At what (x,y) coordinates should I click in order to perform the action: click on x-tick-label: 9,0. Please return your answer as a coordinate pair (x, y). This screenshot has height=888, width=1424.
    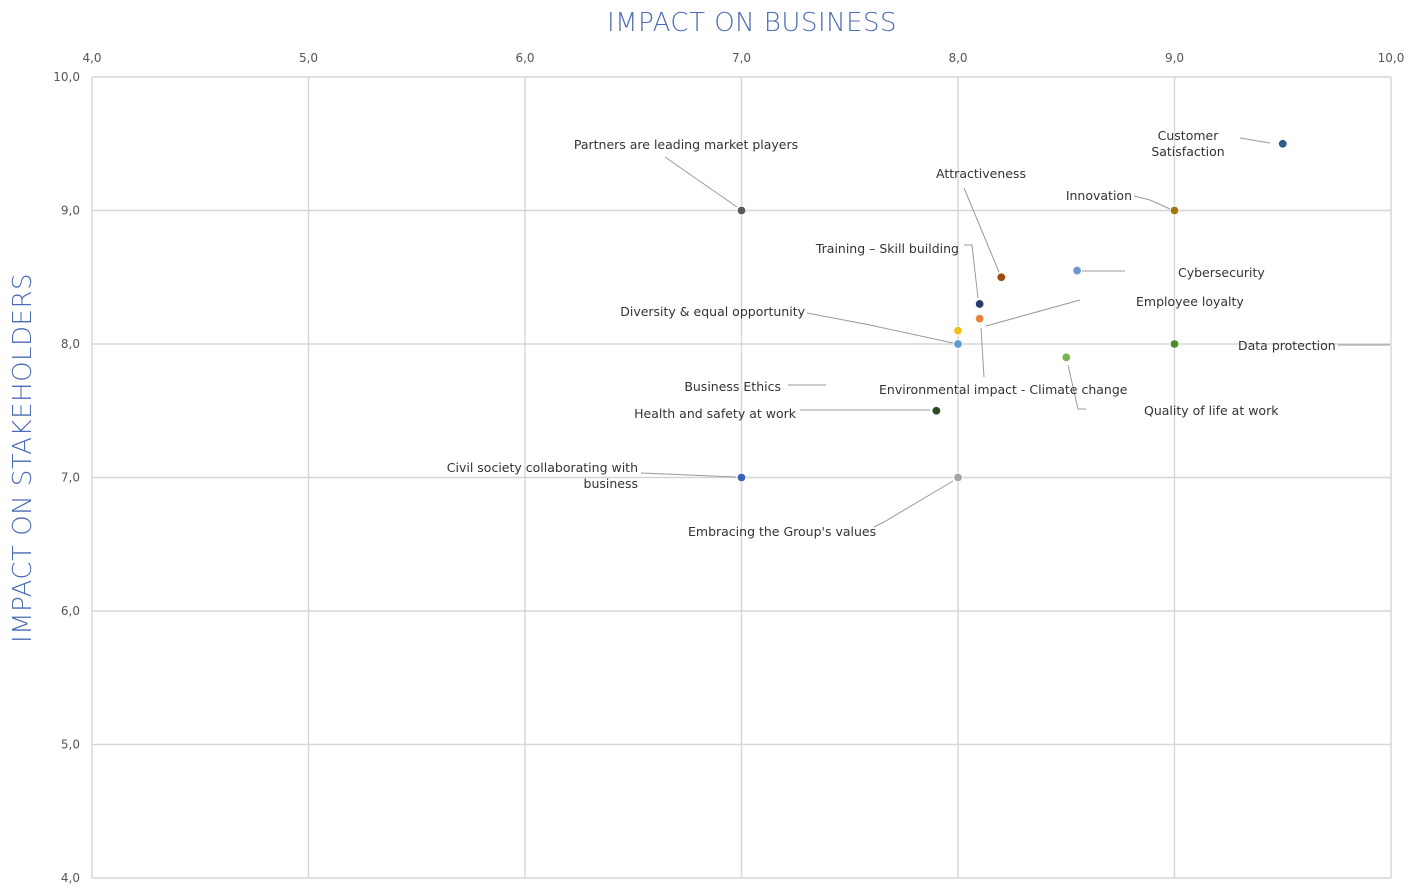
    Looking at the image, I should click on (1174, 58).